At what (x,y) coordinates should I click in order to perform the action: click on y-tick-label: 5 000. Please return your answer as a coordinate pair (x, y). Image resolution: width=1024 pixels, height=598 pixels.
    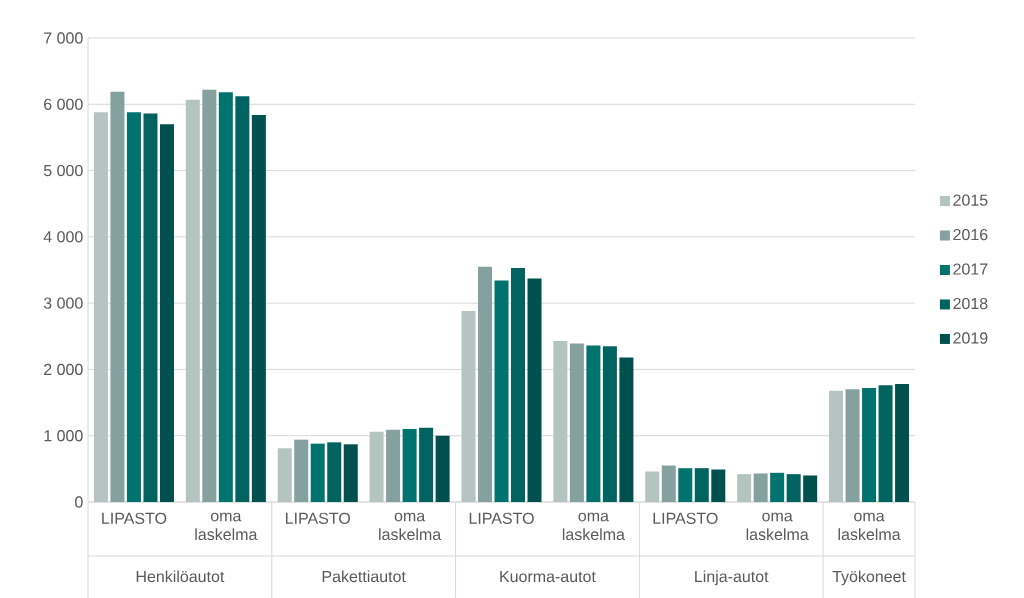
    Looking at the image, I should click on (63, 170).